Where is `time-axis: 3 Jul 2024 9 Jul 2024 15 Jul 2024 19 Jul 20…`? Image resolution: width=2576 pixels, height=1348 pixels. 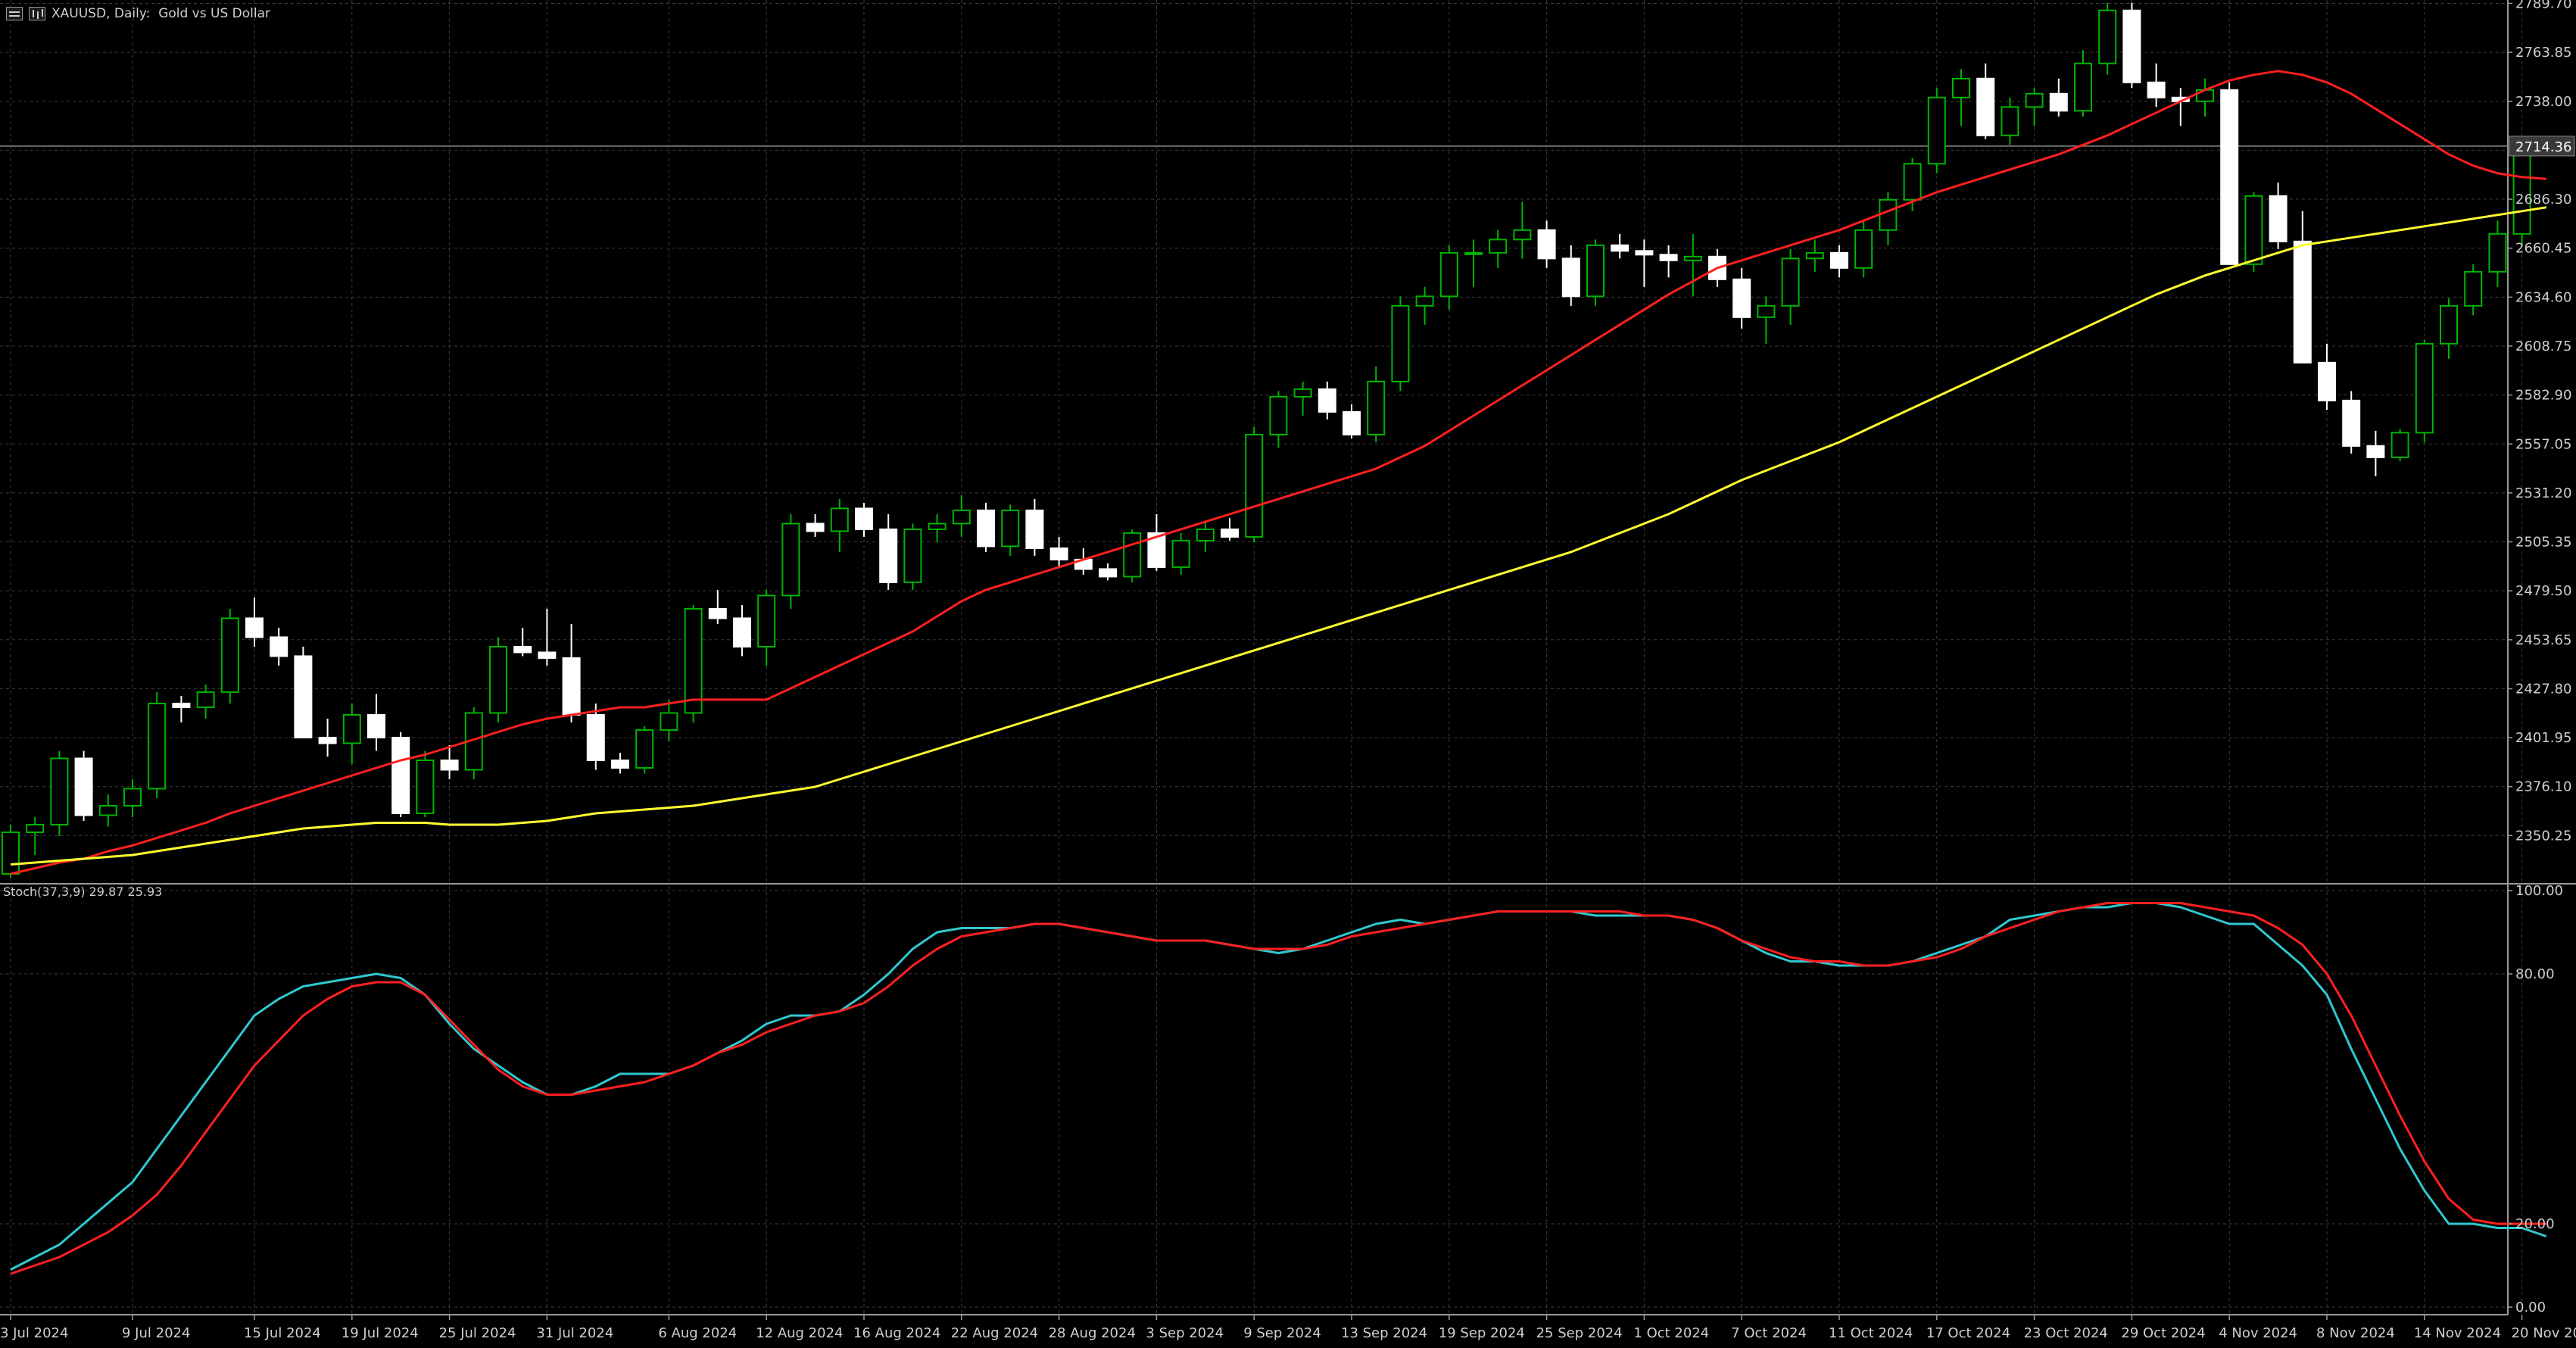
time-axis: 3 Jul 2024 9 Jul 2024 15 Jul 2024 19 Jul 20… is located at coordinates (1288, 1328).